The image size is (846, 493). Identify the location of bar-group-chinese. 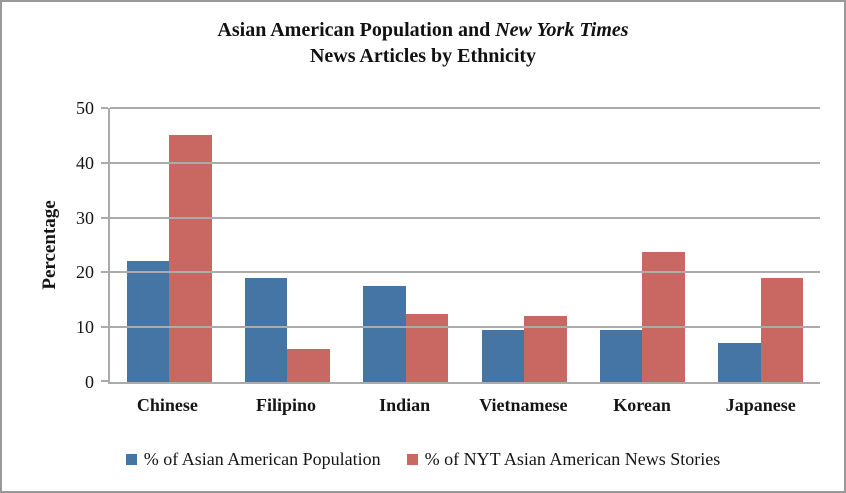
(169, 245).